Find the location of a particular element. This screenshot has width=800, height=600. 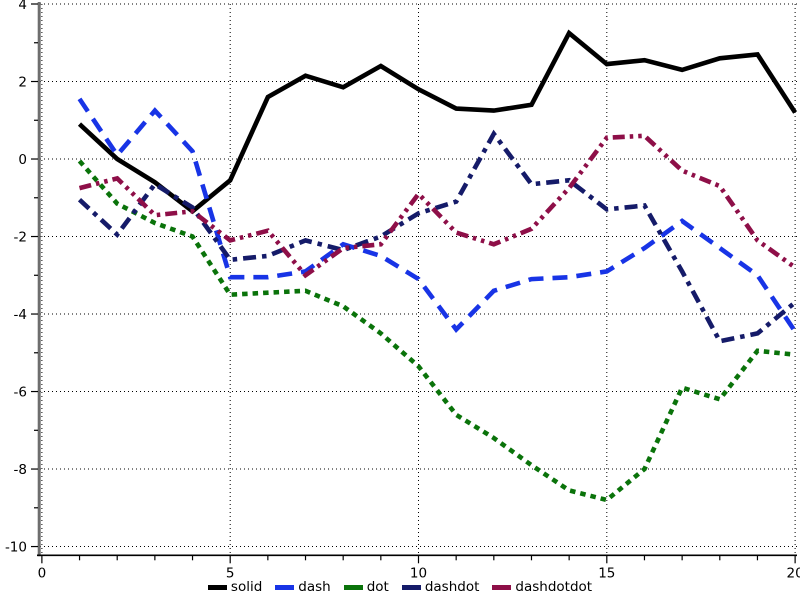

x-tick-label: 10 is located at coordinates (418, 573).